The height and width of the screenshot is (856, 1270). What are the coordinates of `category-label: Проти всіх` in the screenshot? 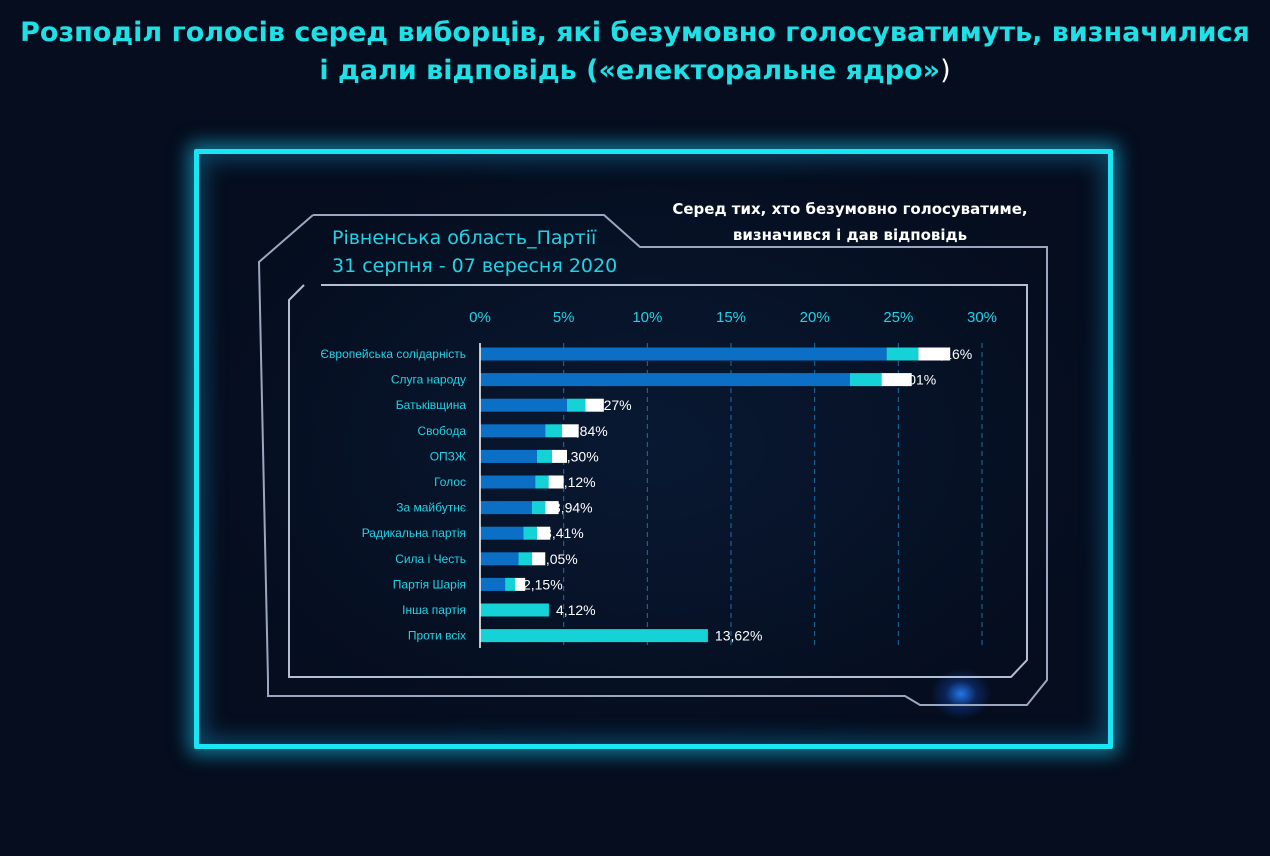 It's located at (437, 636).